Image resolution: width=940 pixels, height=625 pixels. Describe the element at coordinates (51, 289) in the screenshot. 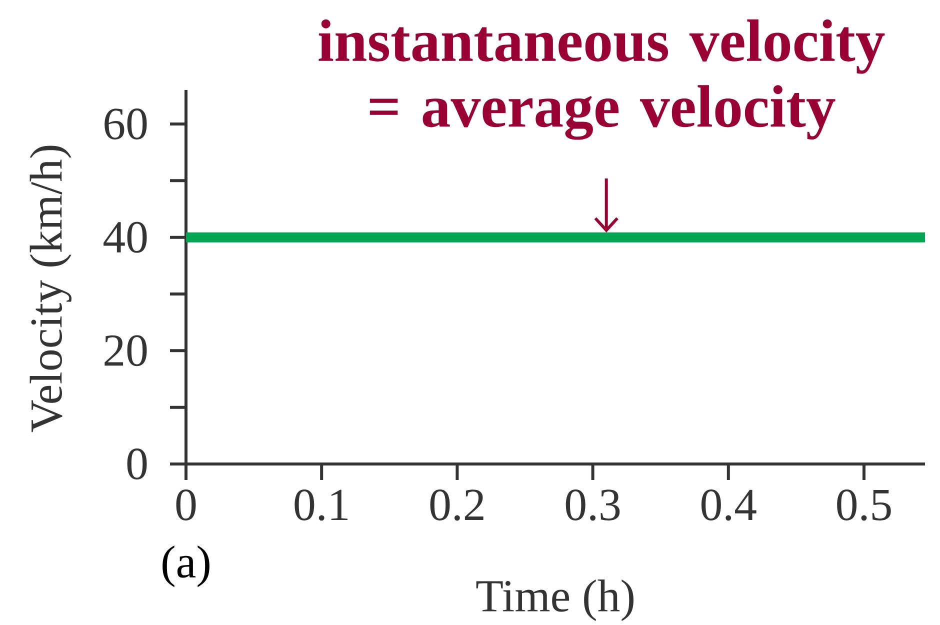

I see `y-axis-title: Velocity (km/h)` at that location.